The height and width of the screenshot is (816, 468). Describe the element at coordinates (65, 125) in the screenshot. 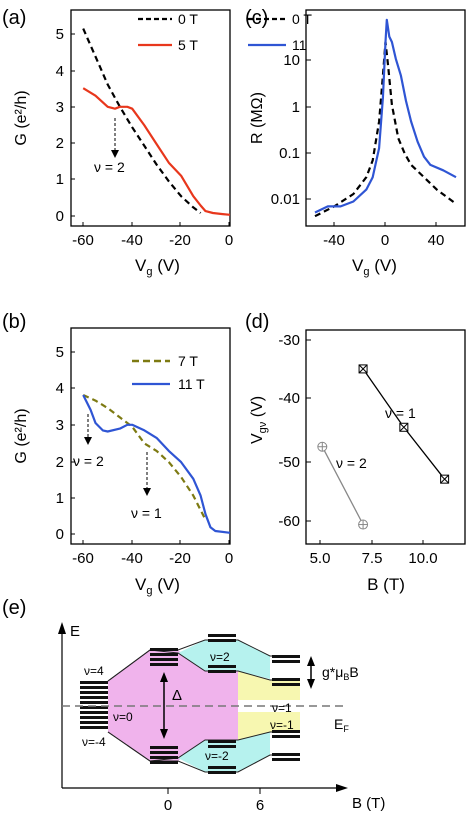

I see `panel-a-yticks: 0 1 2 3 4 5` at that location.